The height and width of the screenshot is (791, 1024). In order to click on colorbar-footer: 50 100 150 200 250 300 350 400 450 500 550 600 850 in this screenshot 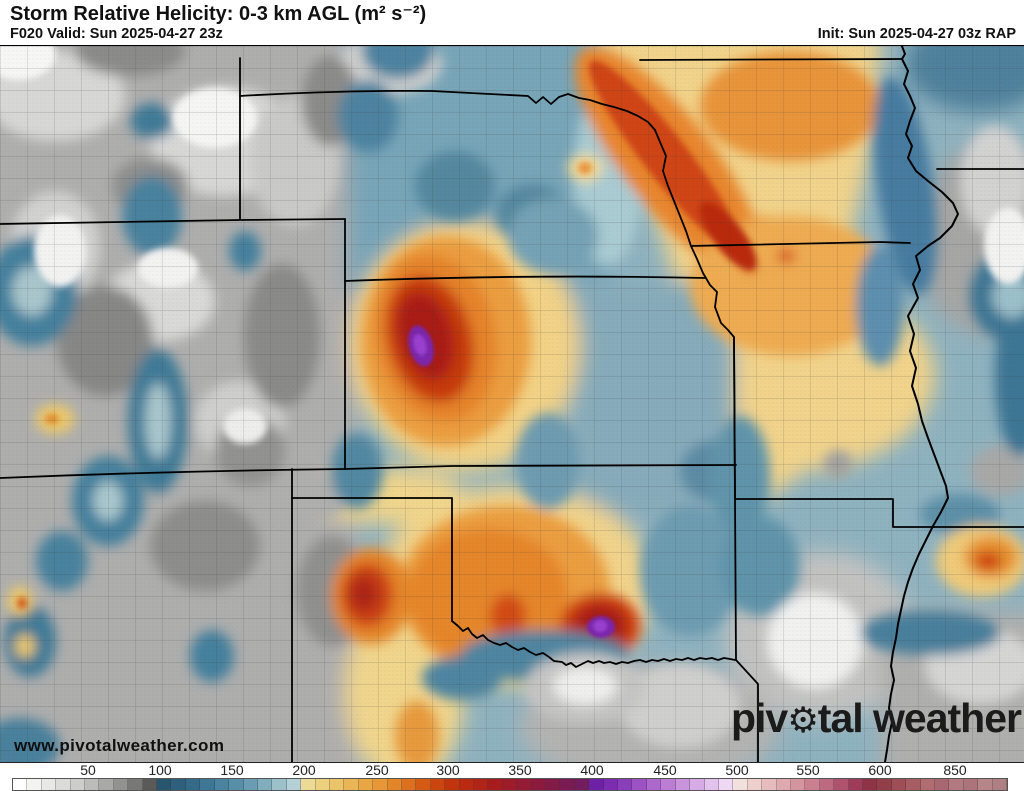, I will do `click(512, 776)`.